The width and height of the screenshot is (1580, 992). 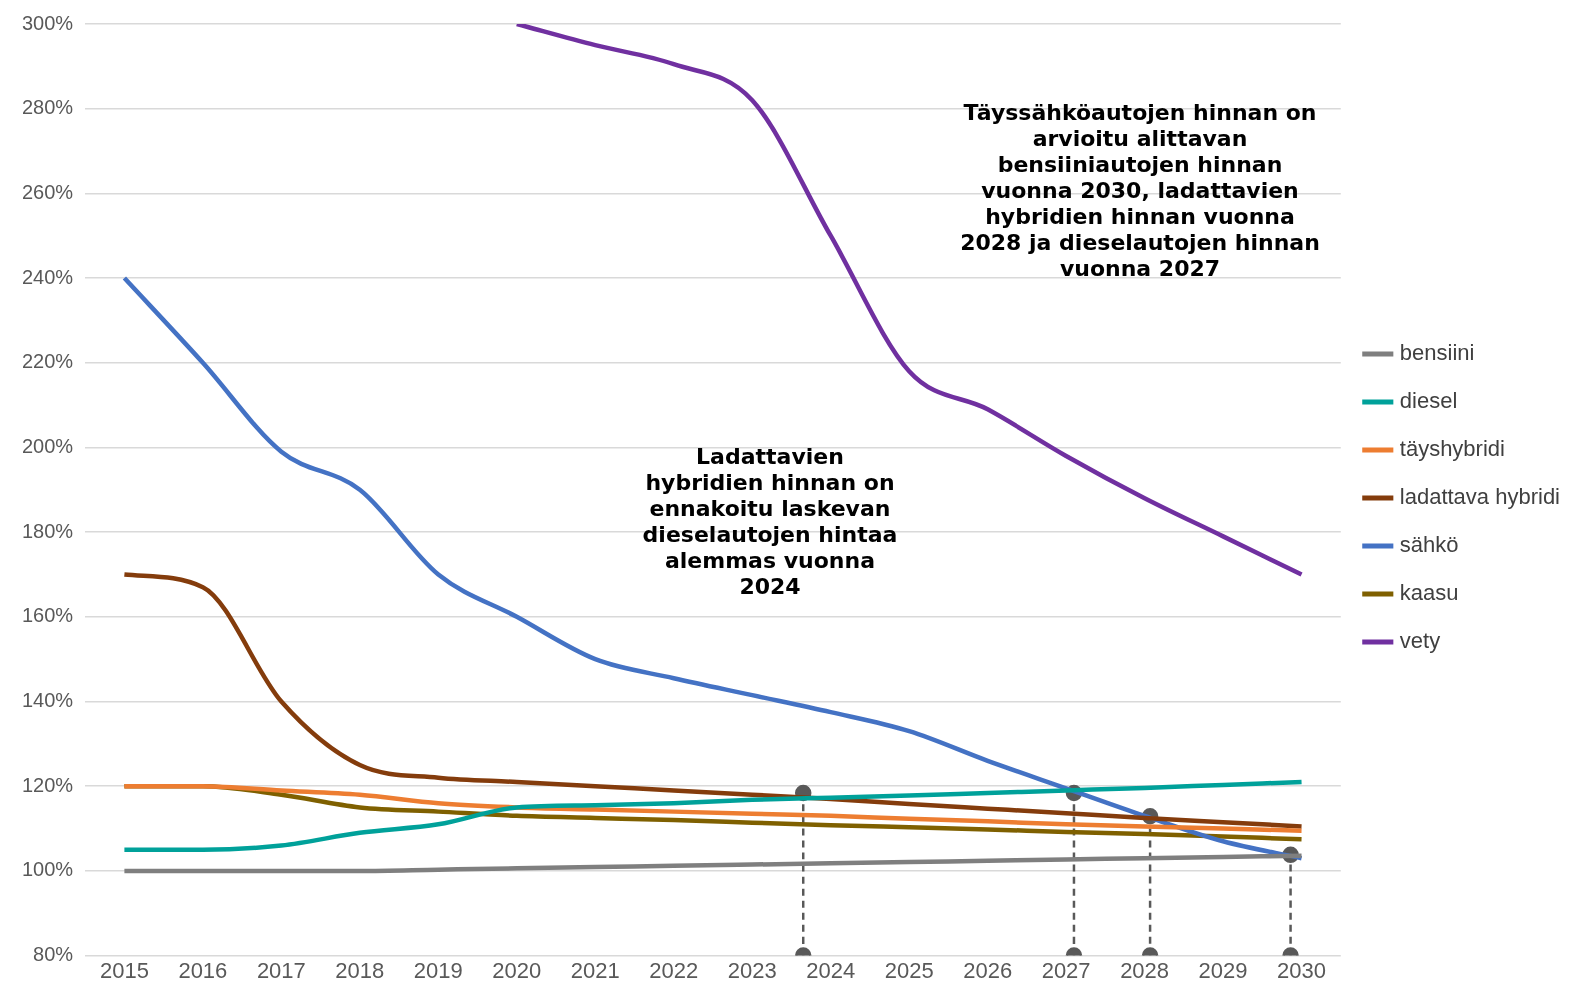 I want to click on x-tick-label: 2030, so click(x=1302, y=970).